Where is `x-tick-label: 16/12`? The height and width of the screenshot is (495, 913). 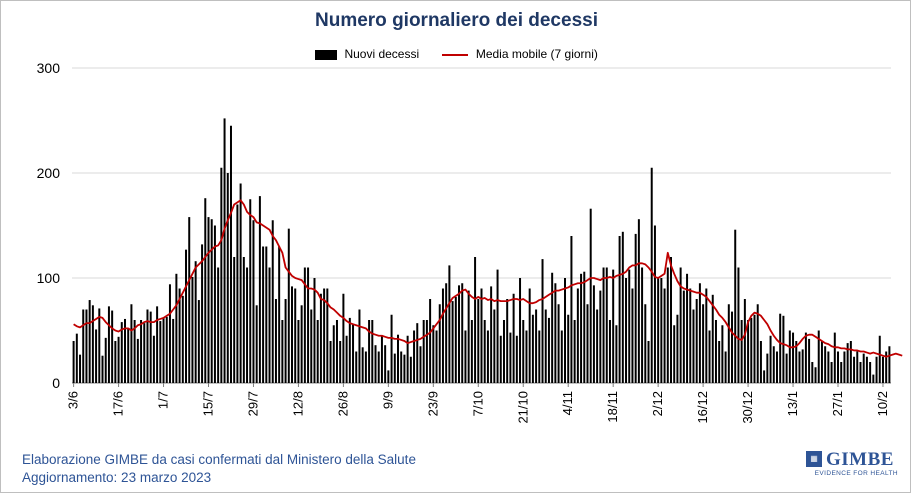
x-tick-label: 16/12 is located at coordinates (702, 407).